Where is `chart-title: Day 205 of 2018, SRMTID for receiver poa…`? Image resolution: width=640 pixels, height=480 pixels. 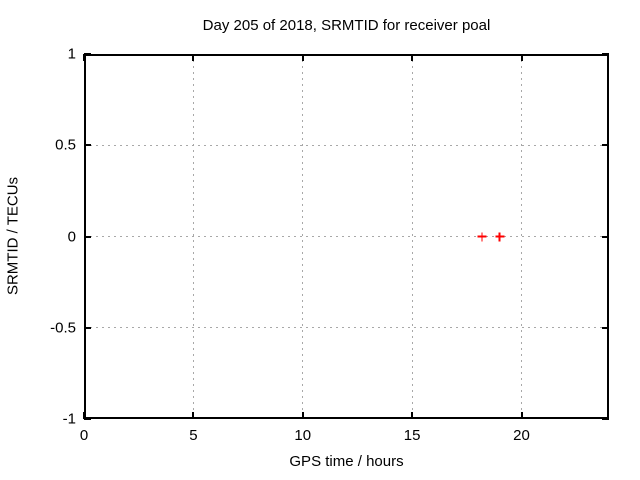 chart-title: Day 205 of 2018, SRMTID for receiver poa… is located at coordinates (346, 25).